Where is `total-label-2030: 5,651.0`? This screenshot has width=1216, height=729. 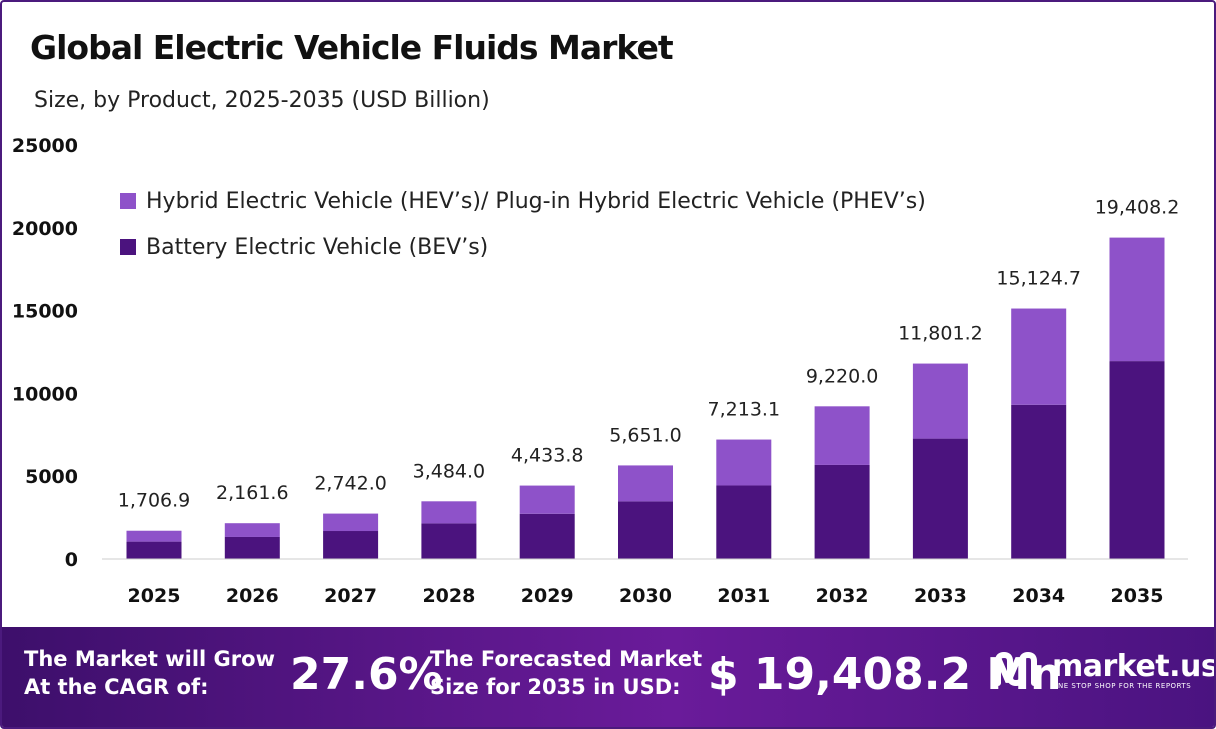
total-label-2030: 5,651.0 is located at coordinates (645, 435).